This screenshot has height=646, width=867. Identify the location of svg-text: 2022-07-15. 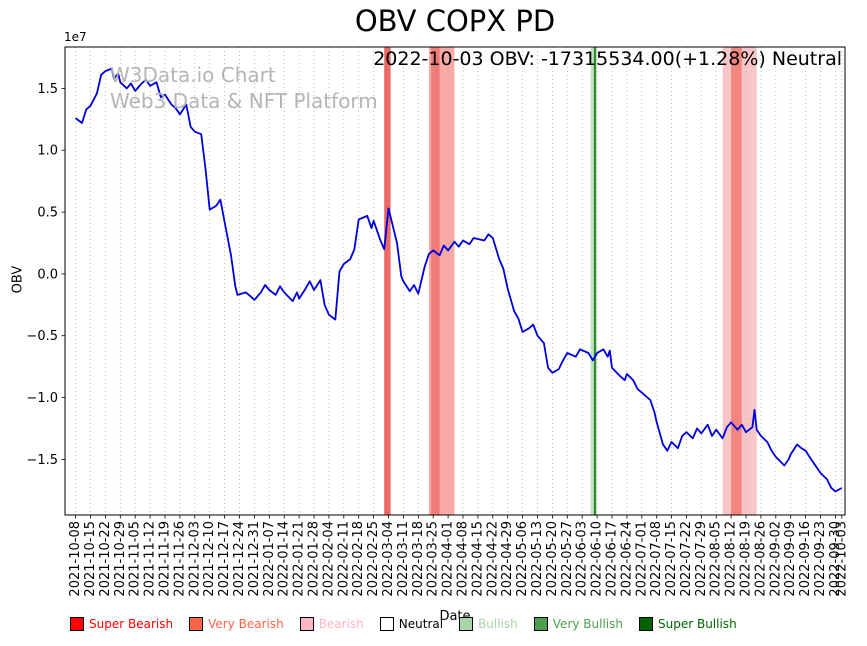
(671, 559).